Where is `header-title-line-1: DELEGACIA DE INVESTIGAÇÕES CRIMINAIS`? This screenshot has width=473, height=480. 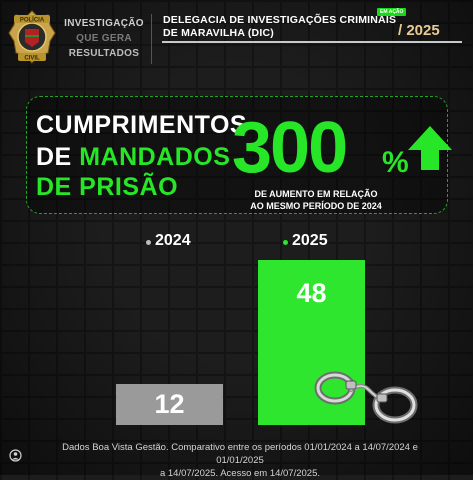
header-title-line-1: DELEGACIA DE INVESTIGAÇÕES CRIMINAIS is located at coordinates (280, 20).